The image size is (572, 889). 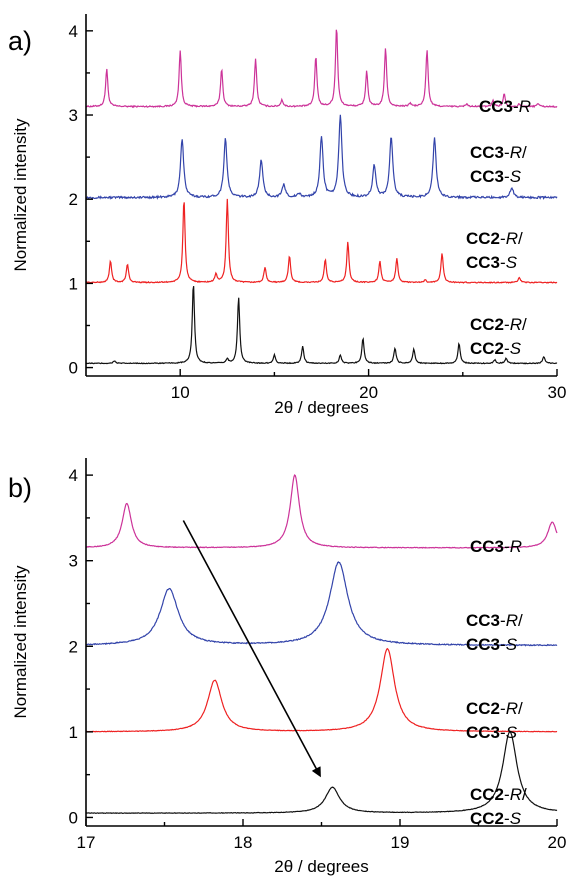 I want to click on x-tick-label: 30, so click(x=557, y=392).